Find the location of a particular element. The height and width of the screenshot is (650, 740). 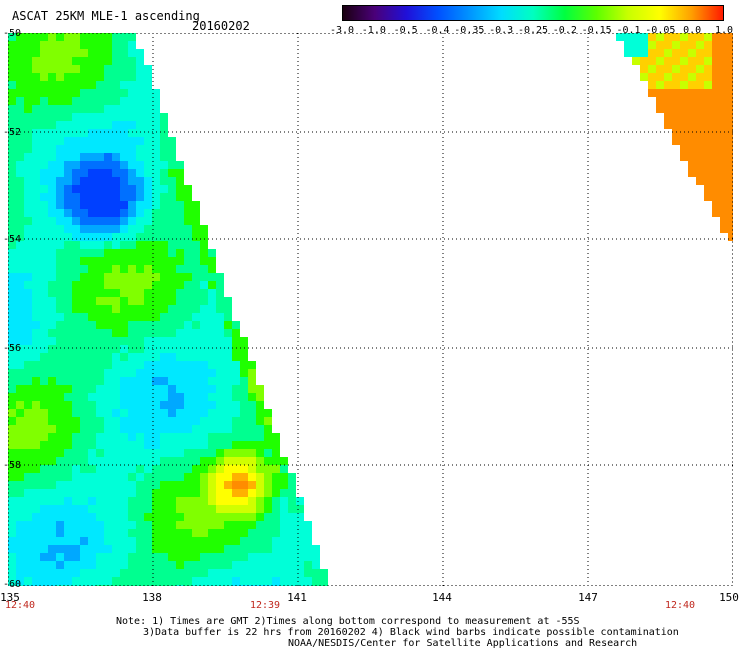

lon-label-150: 150 is located at coordinates (729, 597).